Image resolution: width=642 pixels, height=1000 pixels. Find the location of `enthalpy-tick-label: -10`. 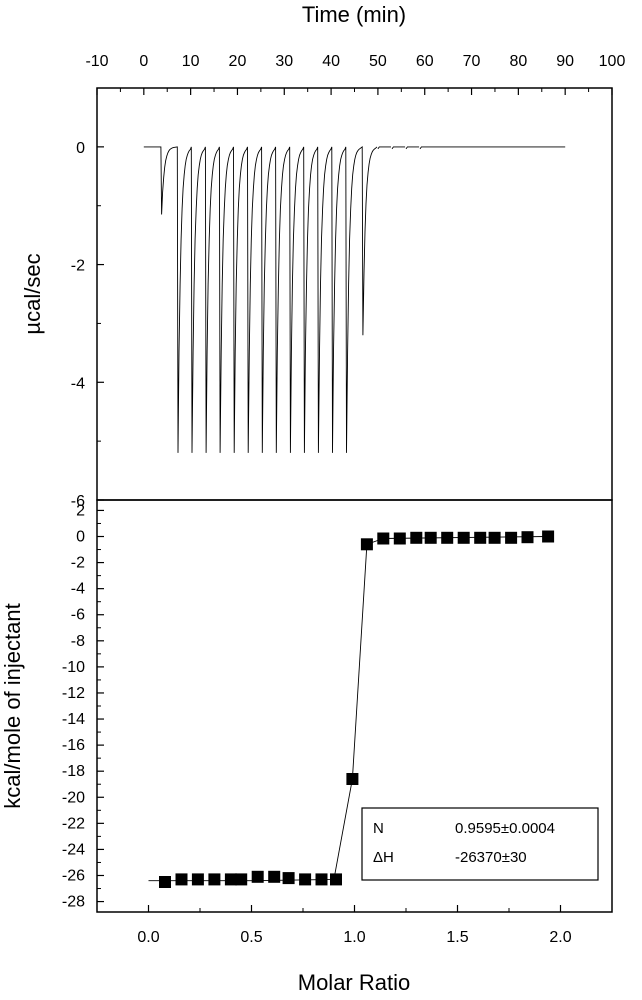

enthalpy-tick-label: -10 is located at coordinates (73, 667).